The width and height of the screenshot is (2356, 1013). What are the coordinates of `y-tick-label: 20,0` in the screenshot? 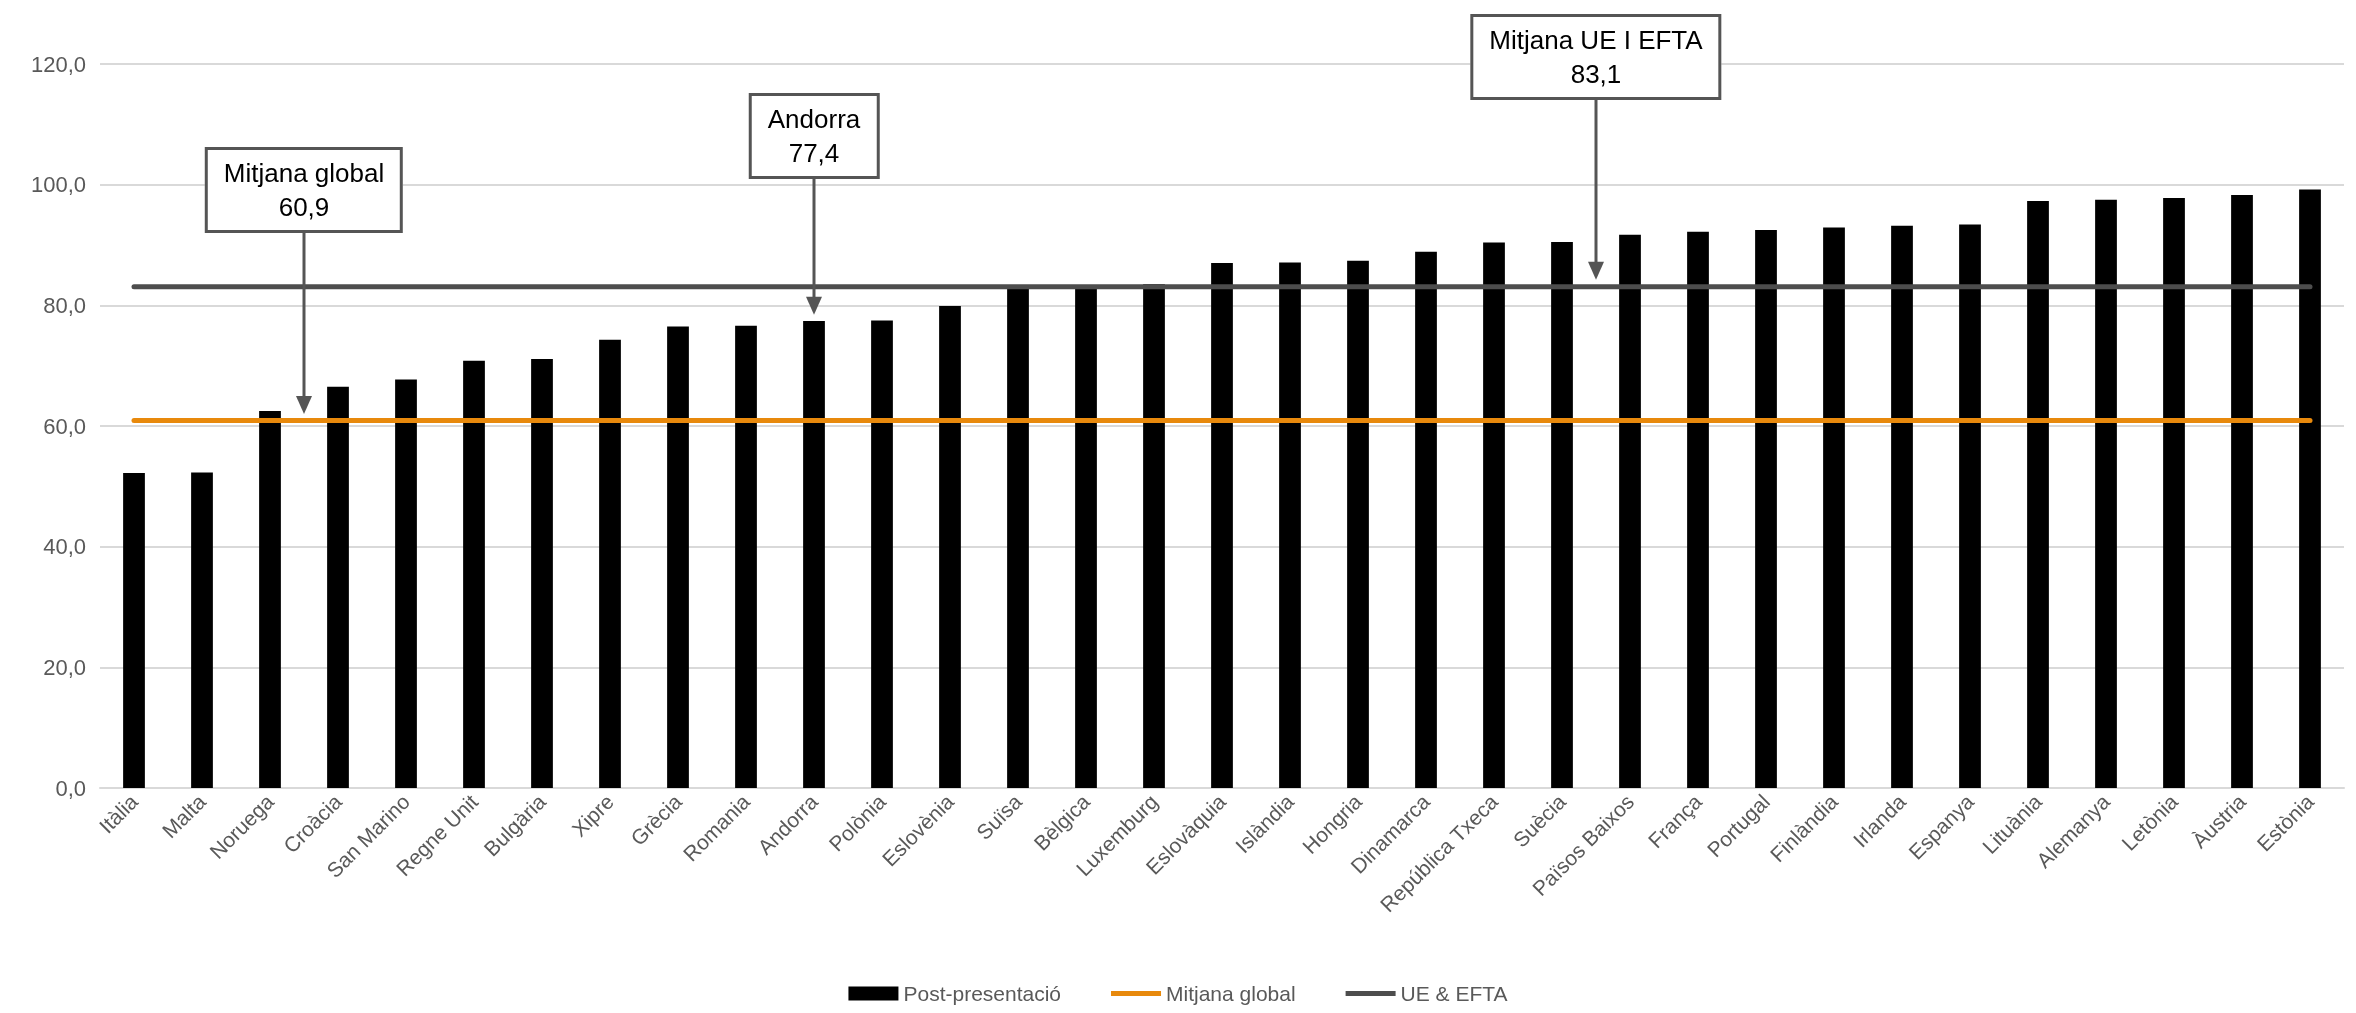 It's located at (64, 667).